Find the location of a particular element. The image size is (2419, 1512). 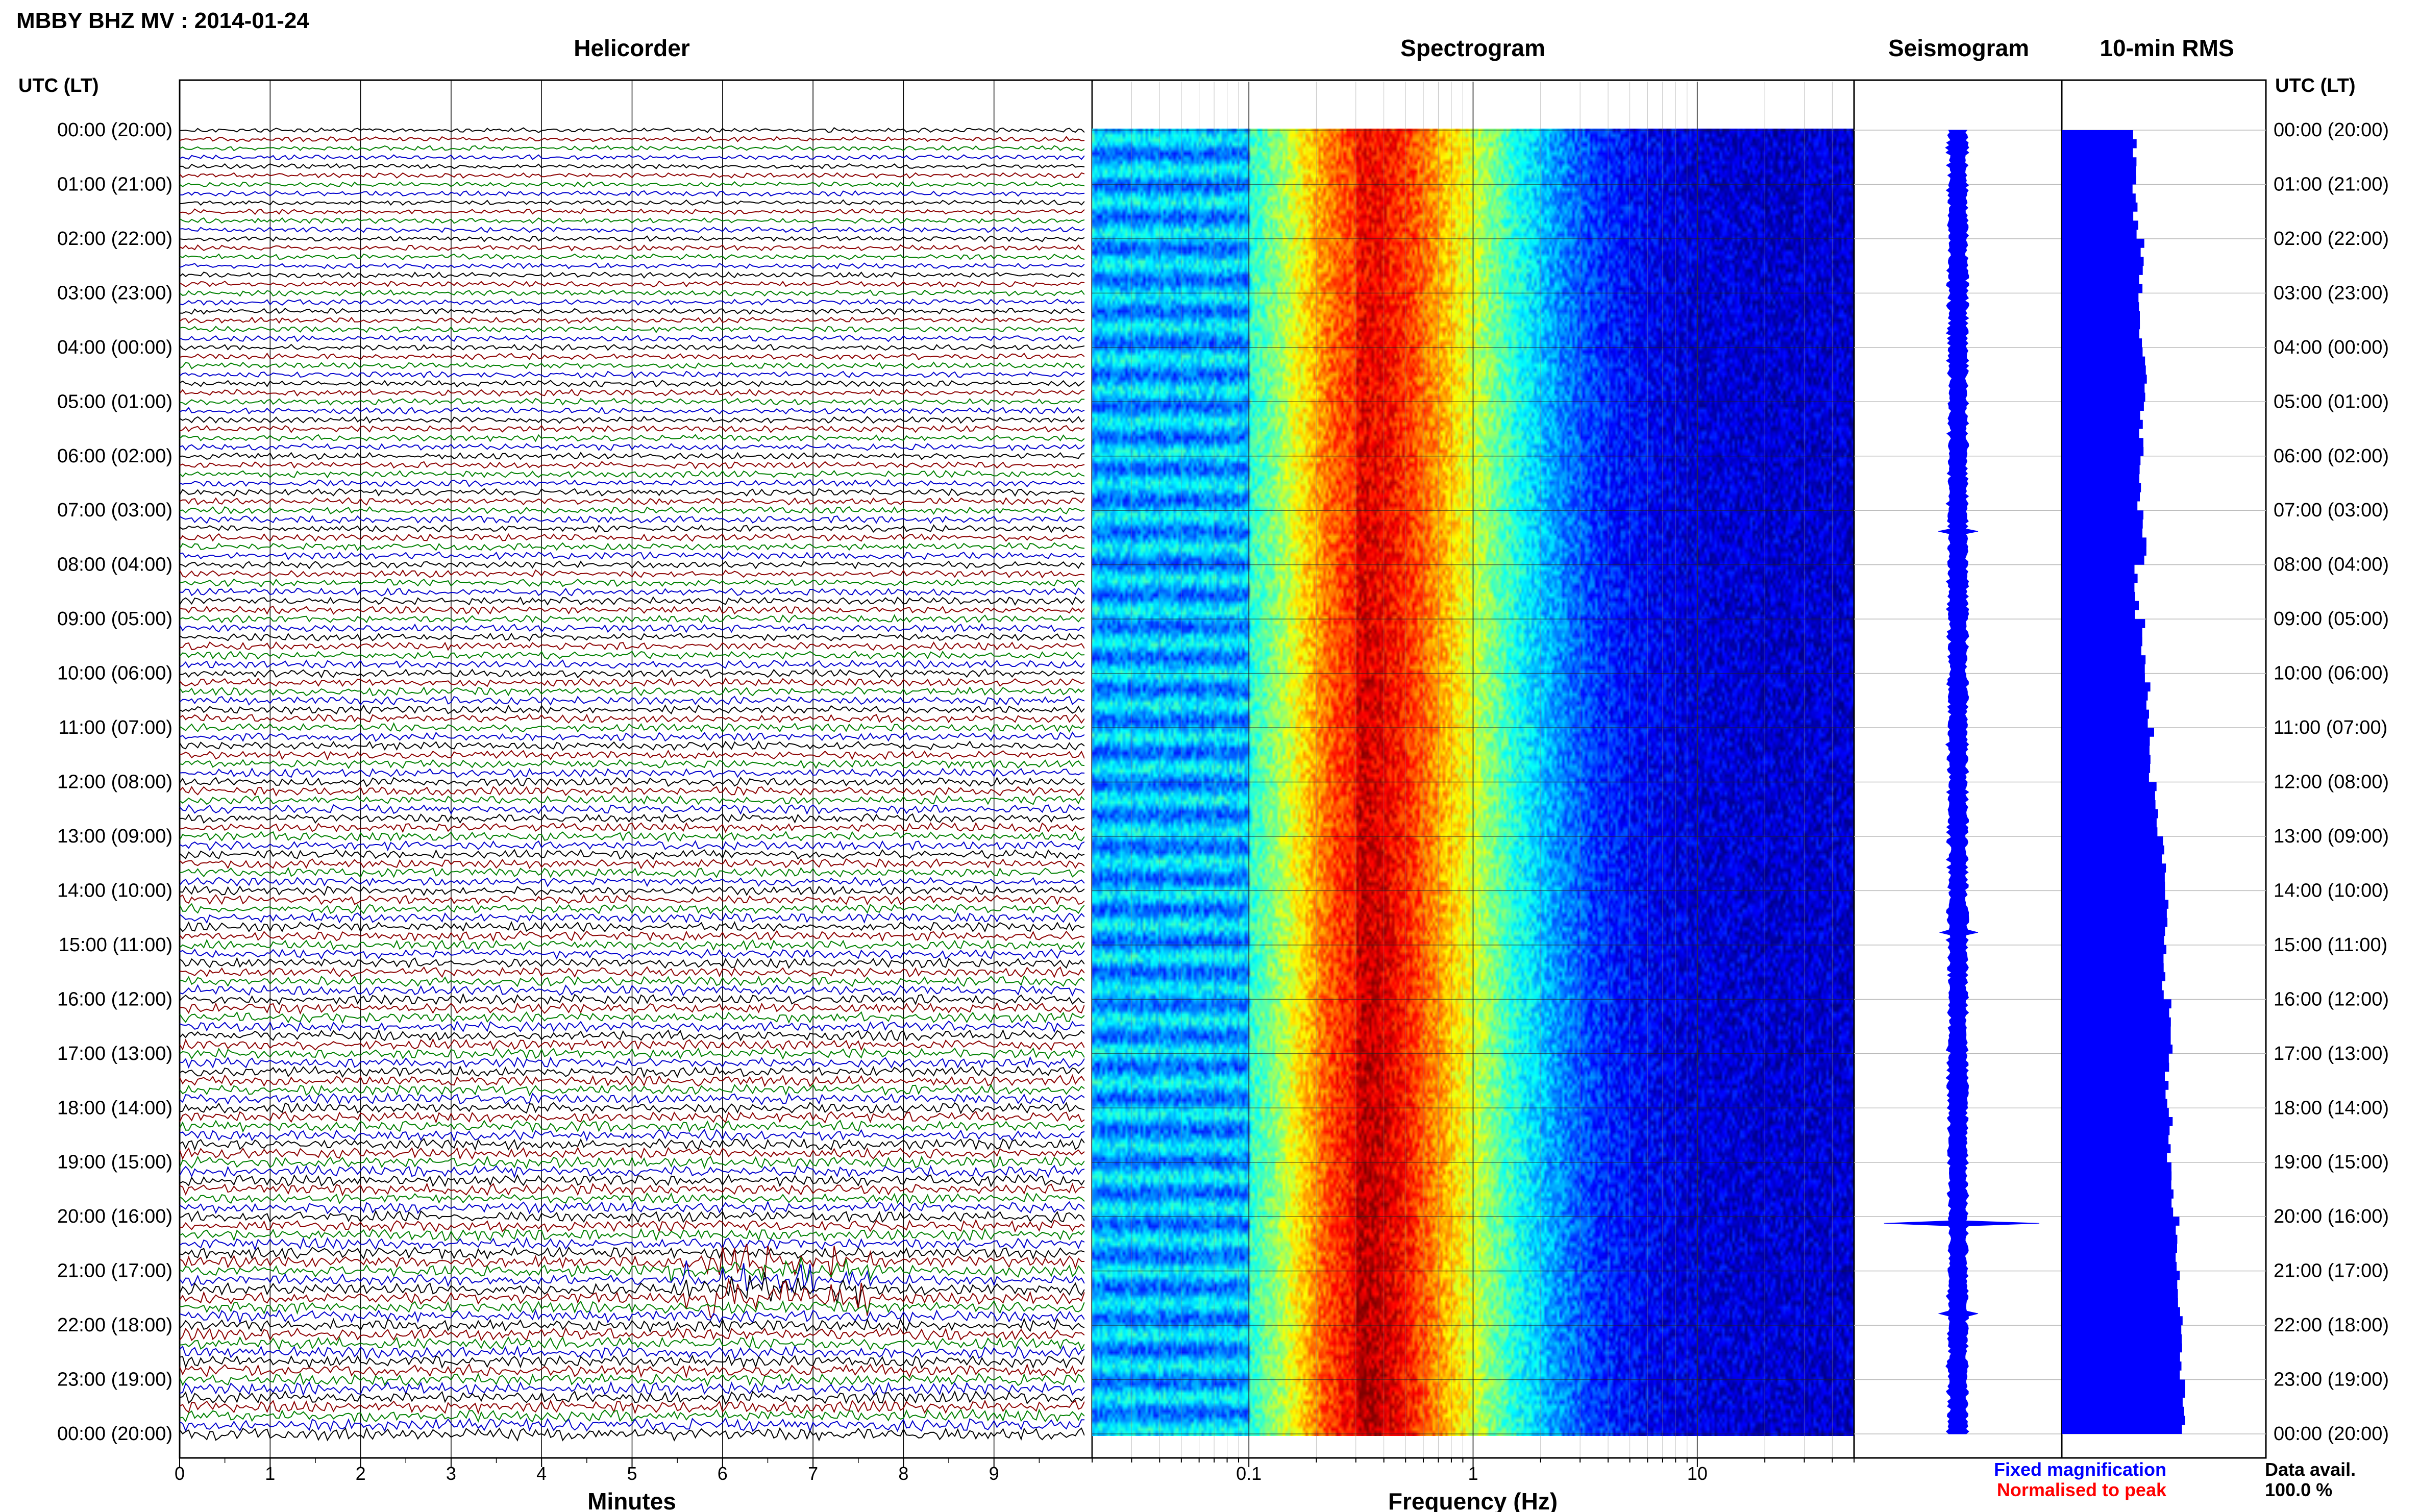

minute-tick-label: 7 is located at coordinates (813, 1473).